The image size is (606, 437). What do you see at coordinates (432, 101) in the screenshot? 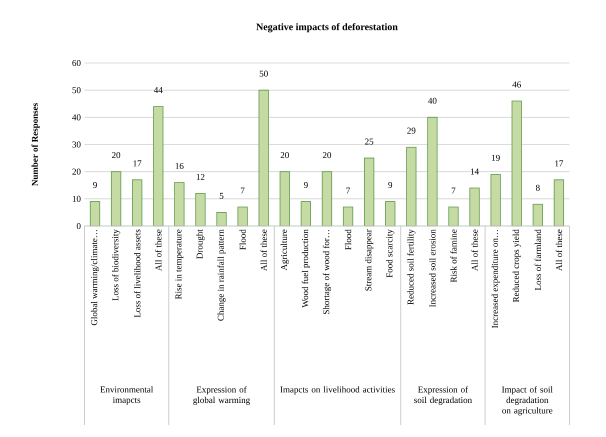
I see `data-label: 40` at bounding box center [432, 101].